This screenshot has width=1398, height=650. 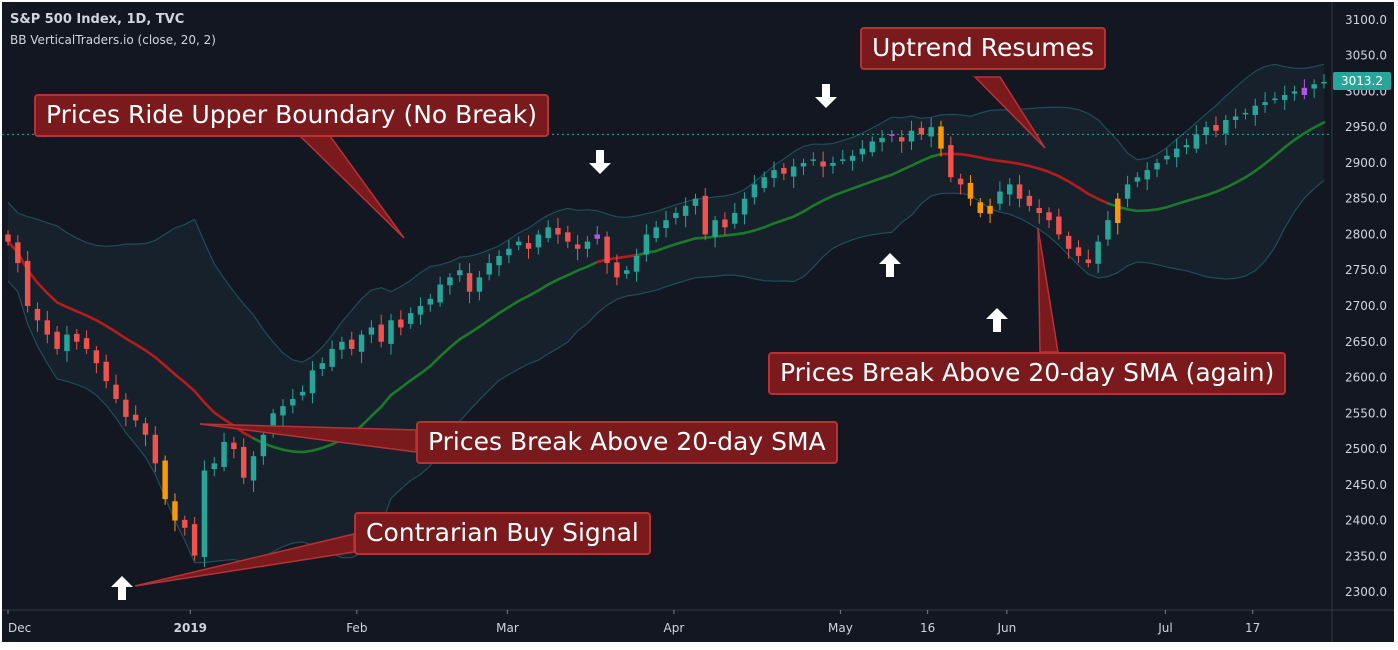 What do you see at coordinates (1362, 81) in the screenshot?
I see `last-price-label: 3013.2` at bounding box center [1362, 81].